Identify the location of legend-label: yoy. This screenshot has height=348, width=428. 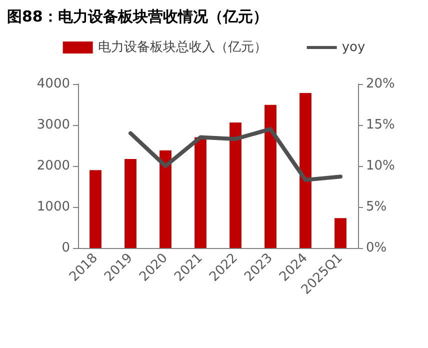
(354, 47).